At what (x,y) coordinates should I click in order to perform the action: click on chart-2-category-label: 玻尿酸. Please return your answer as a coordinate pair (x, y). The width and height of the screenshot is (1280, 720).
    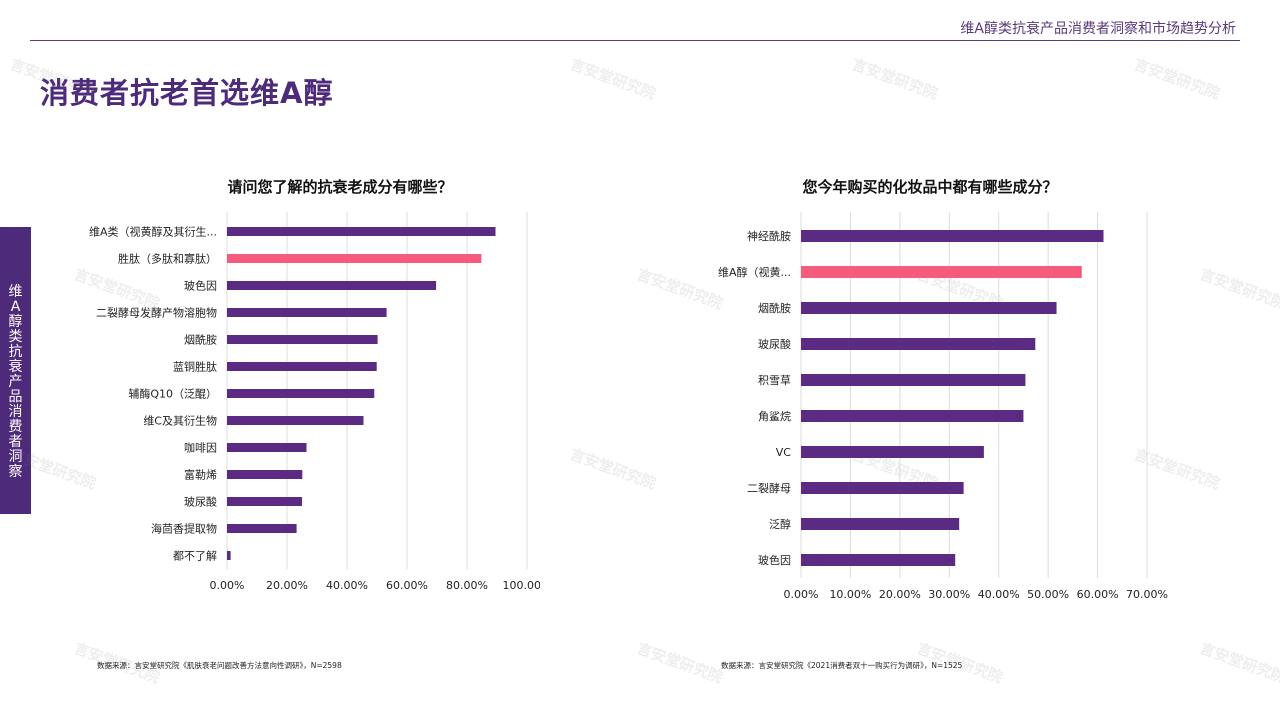
    Looking at the image, I should click on (774, 344).